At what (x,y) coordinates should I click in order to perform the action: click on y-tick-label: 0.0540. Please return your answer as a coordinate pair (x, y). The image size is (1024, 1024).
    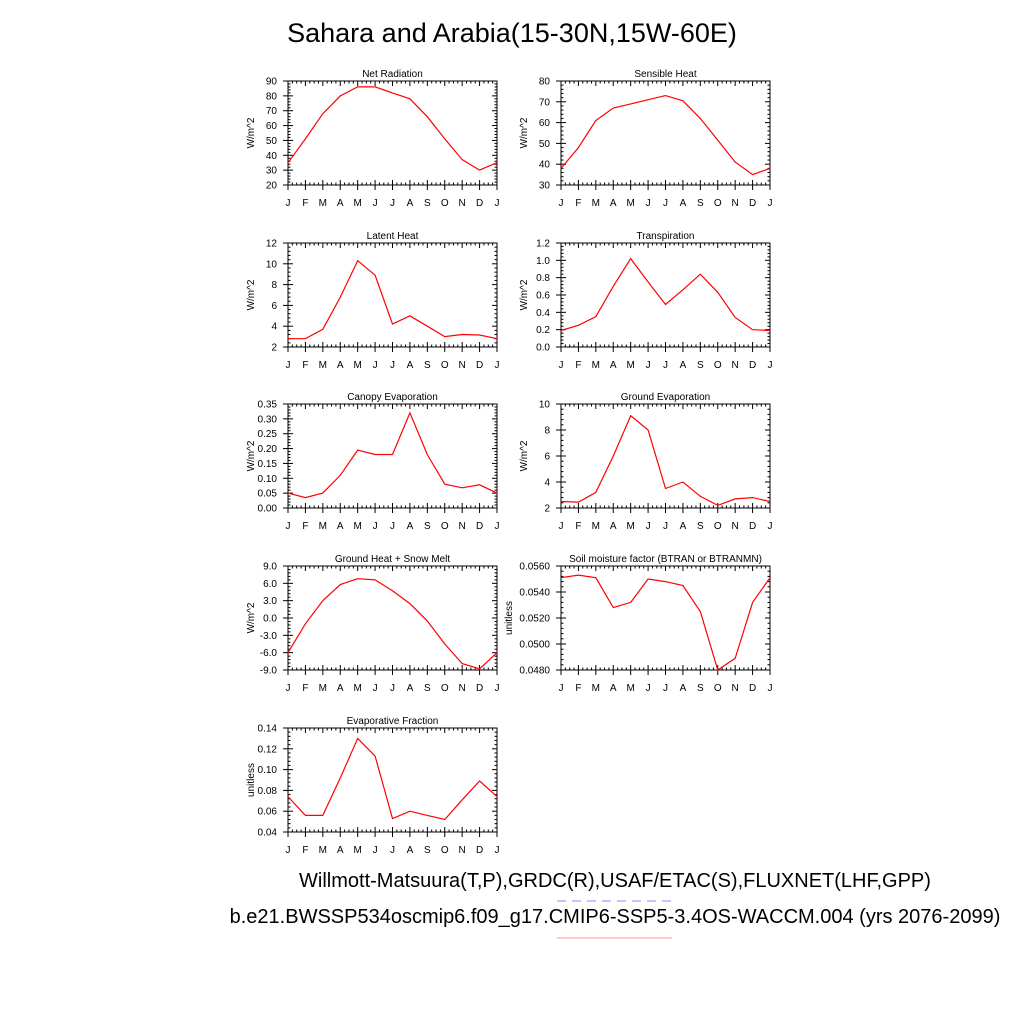
    Looking at the image, I should click on (534, 593).